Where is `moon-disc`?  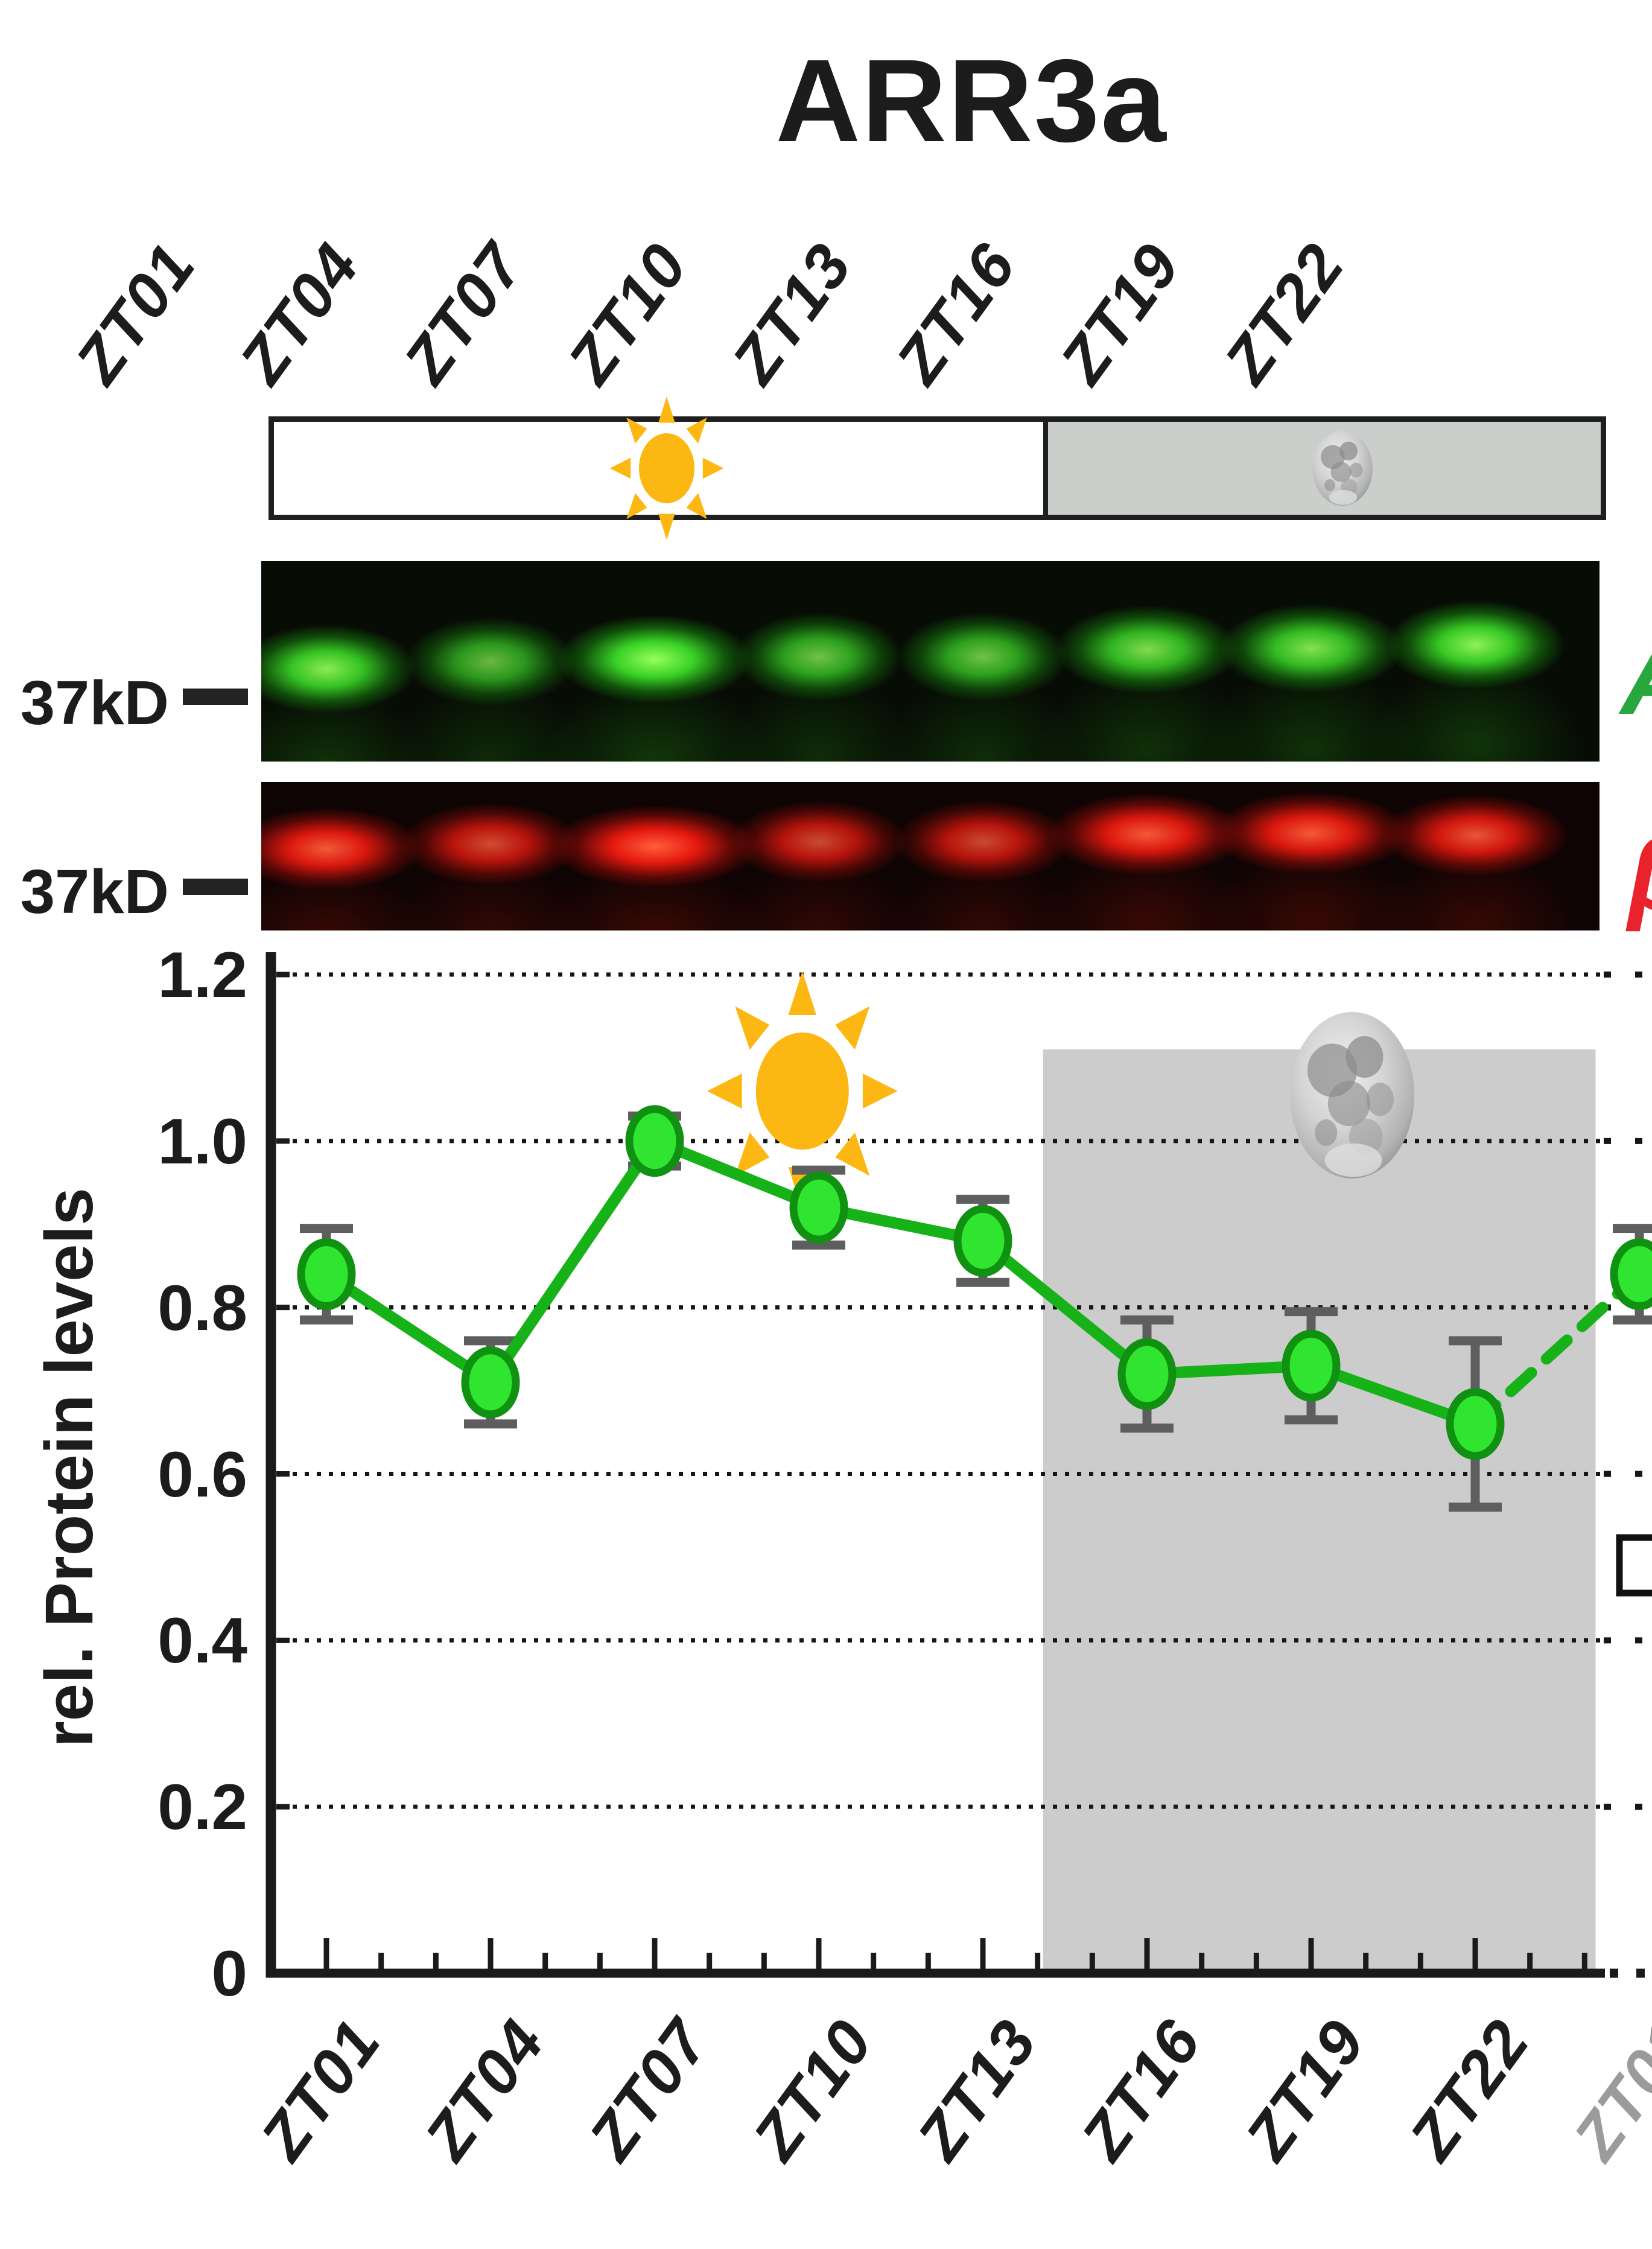
moon-disc is located at coordinates (1352, 1095).